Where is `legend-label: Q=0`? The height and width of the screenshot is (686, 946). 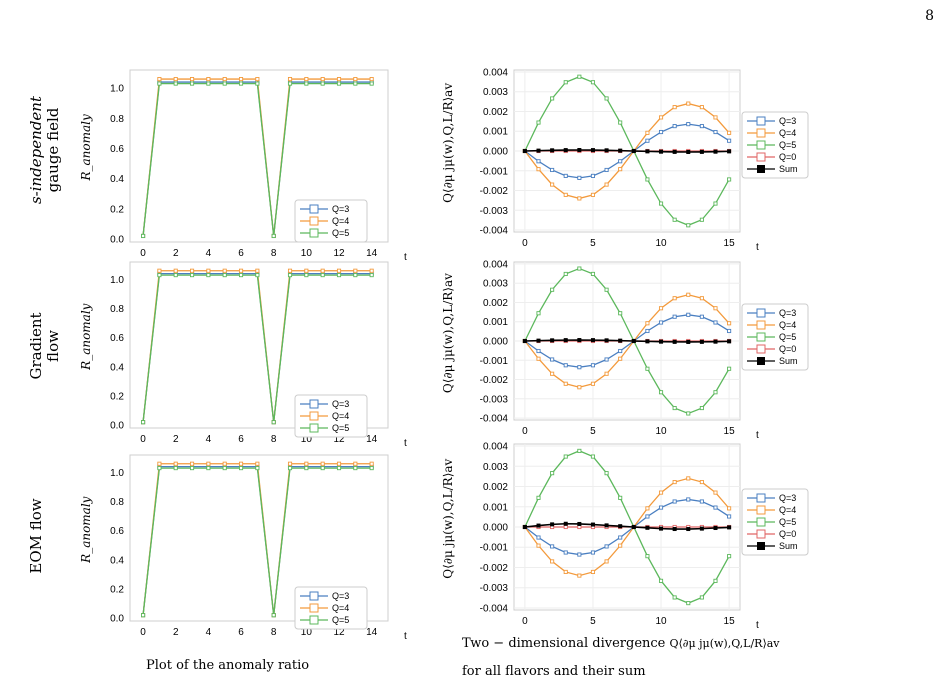 legend-label: Q=0 is located at coordinates (787, 534).